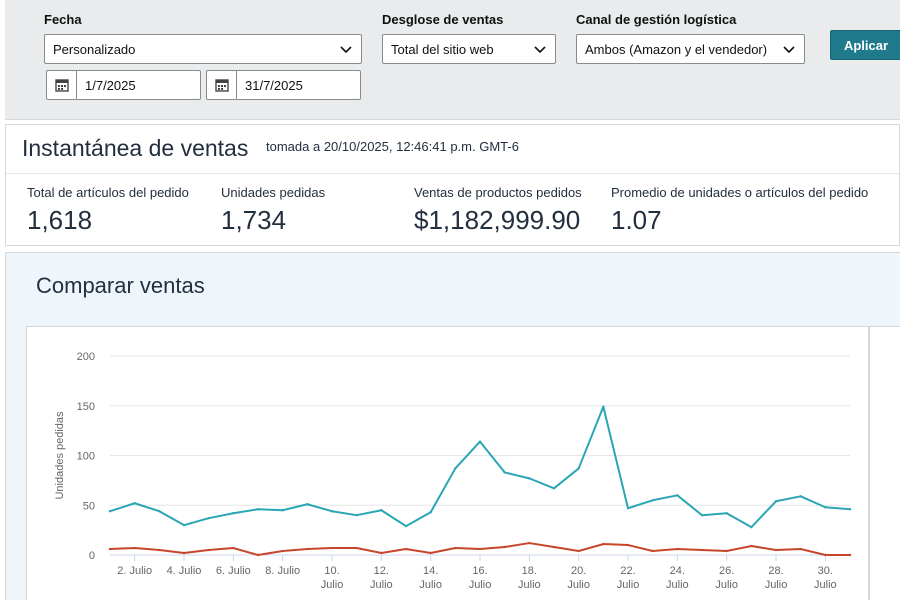  What do you see at coordinates (332, 578) in the screenshot?
I see `x-tick-label: 10. Julio` at bounding box center [332, 578].